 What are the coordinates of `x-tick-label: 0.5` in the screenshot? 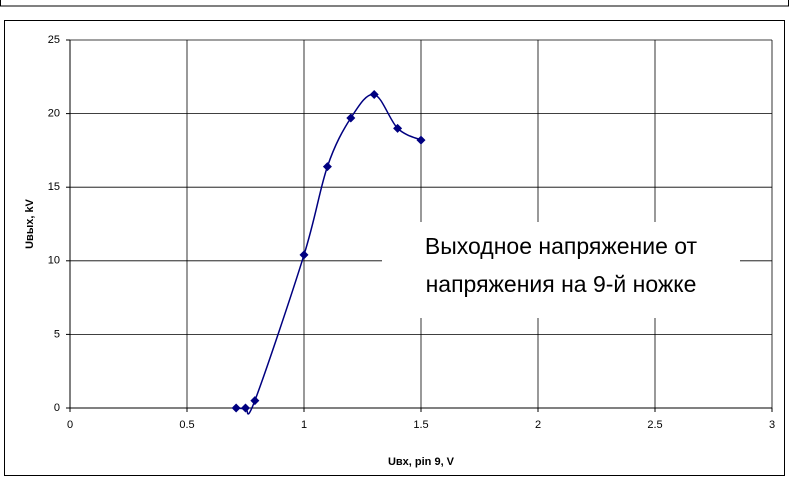 It's located at (186, 425).